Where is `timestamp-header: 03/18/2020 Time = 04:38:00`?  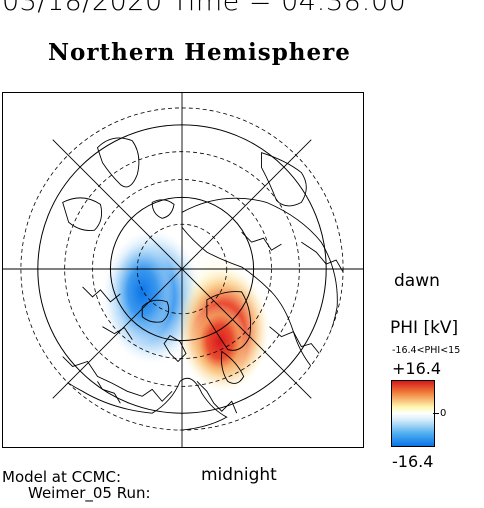
timestamp-header: 03/18/2020 Time = 04:38:00 is located at coordinates (204, 8).